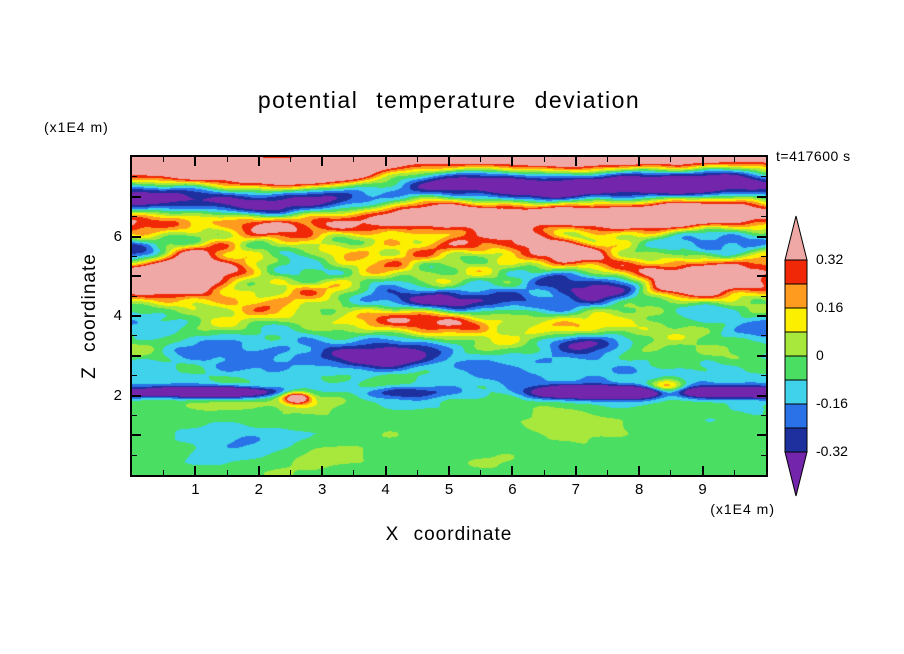 This screenshot has height=654, width=904. What do you see at coordinates (832, 451) in the screenshot?
I see `colorbar-tick-label: -0.32` at bounding box center [832, 451].